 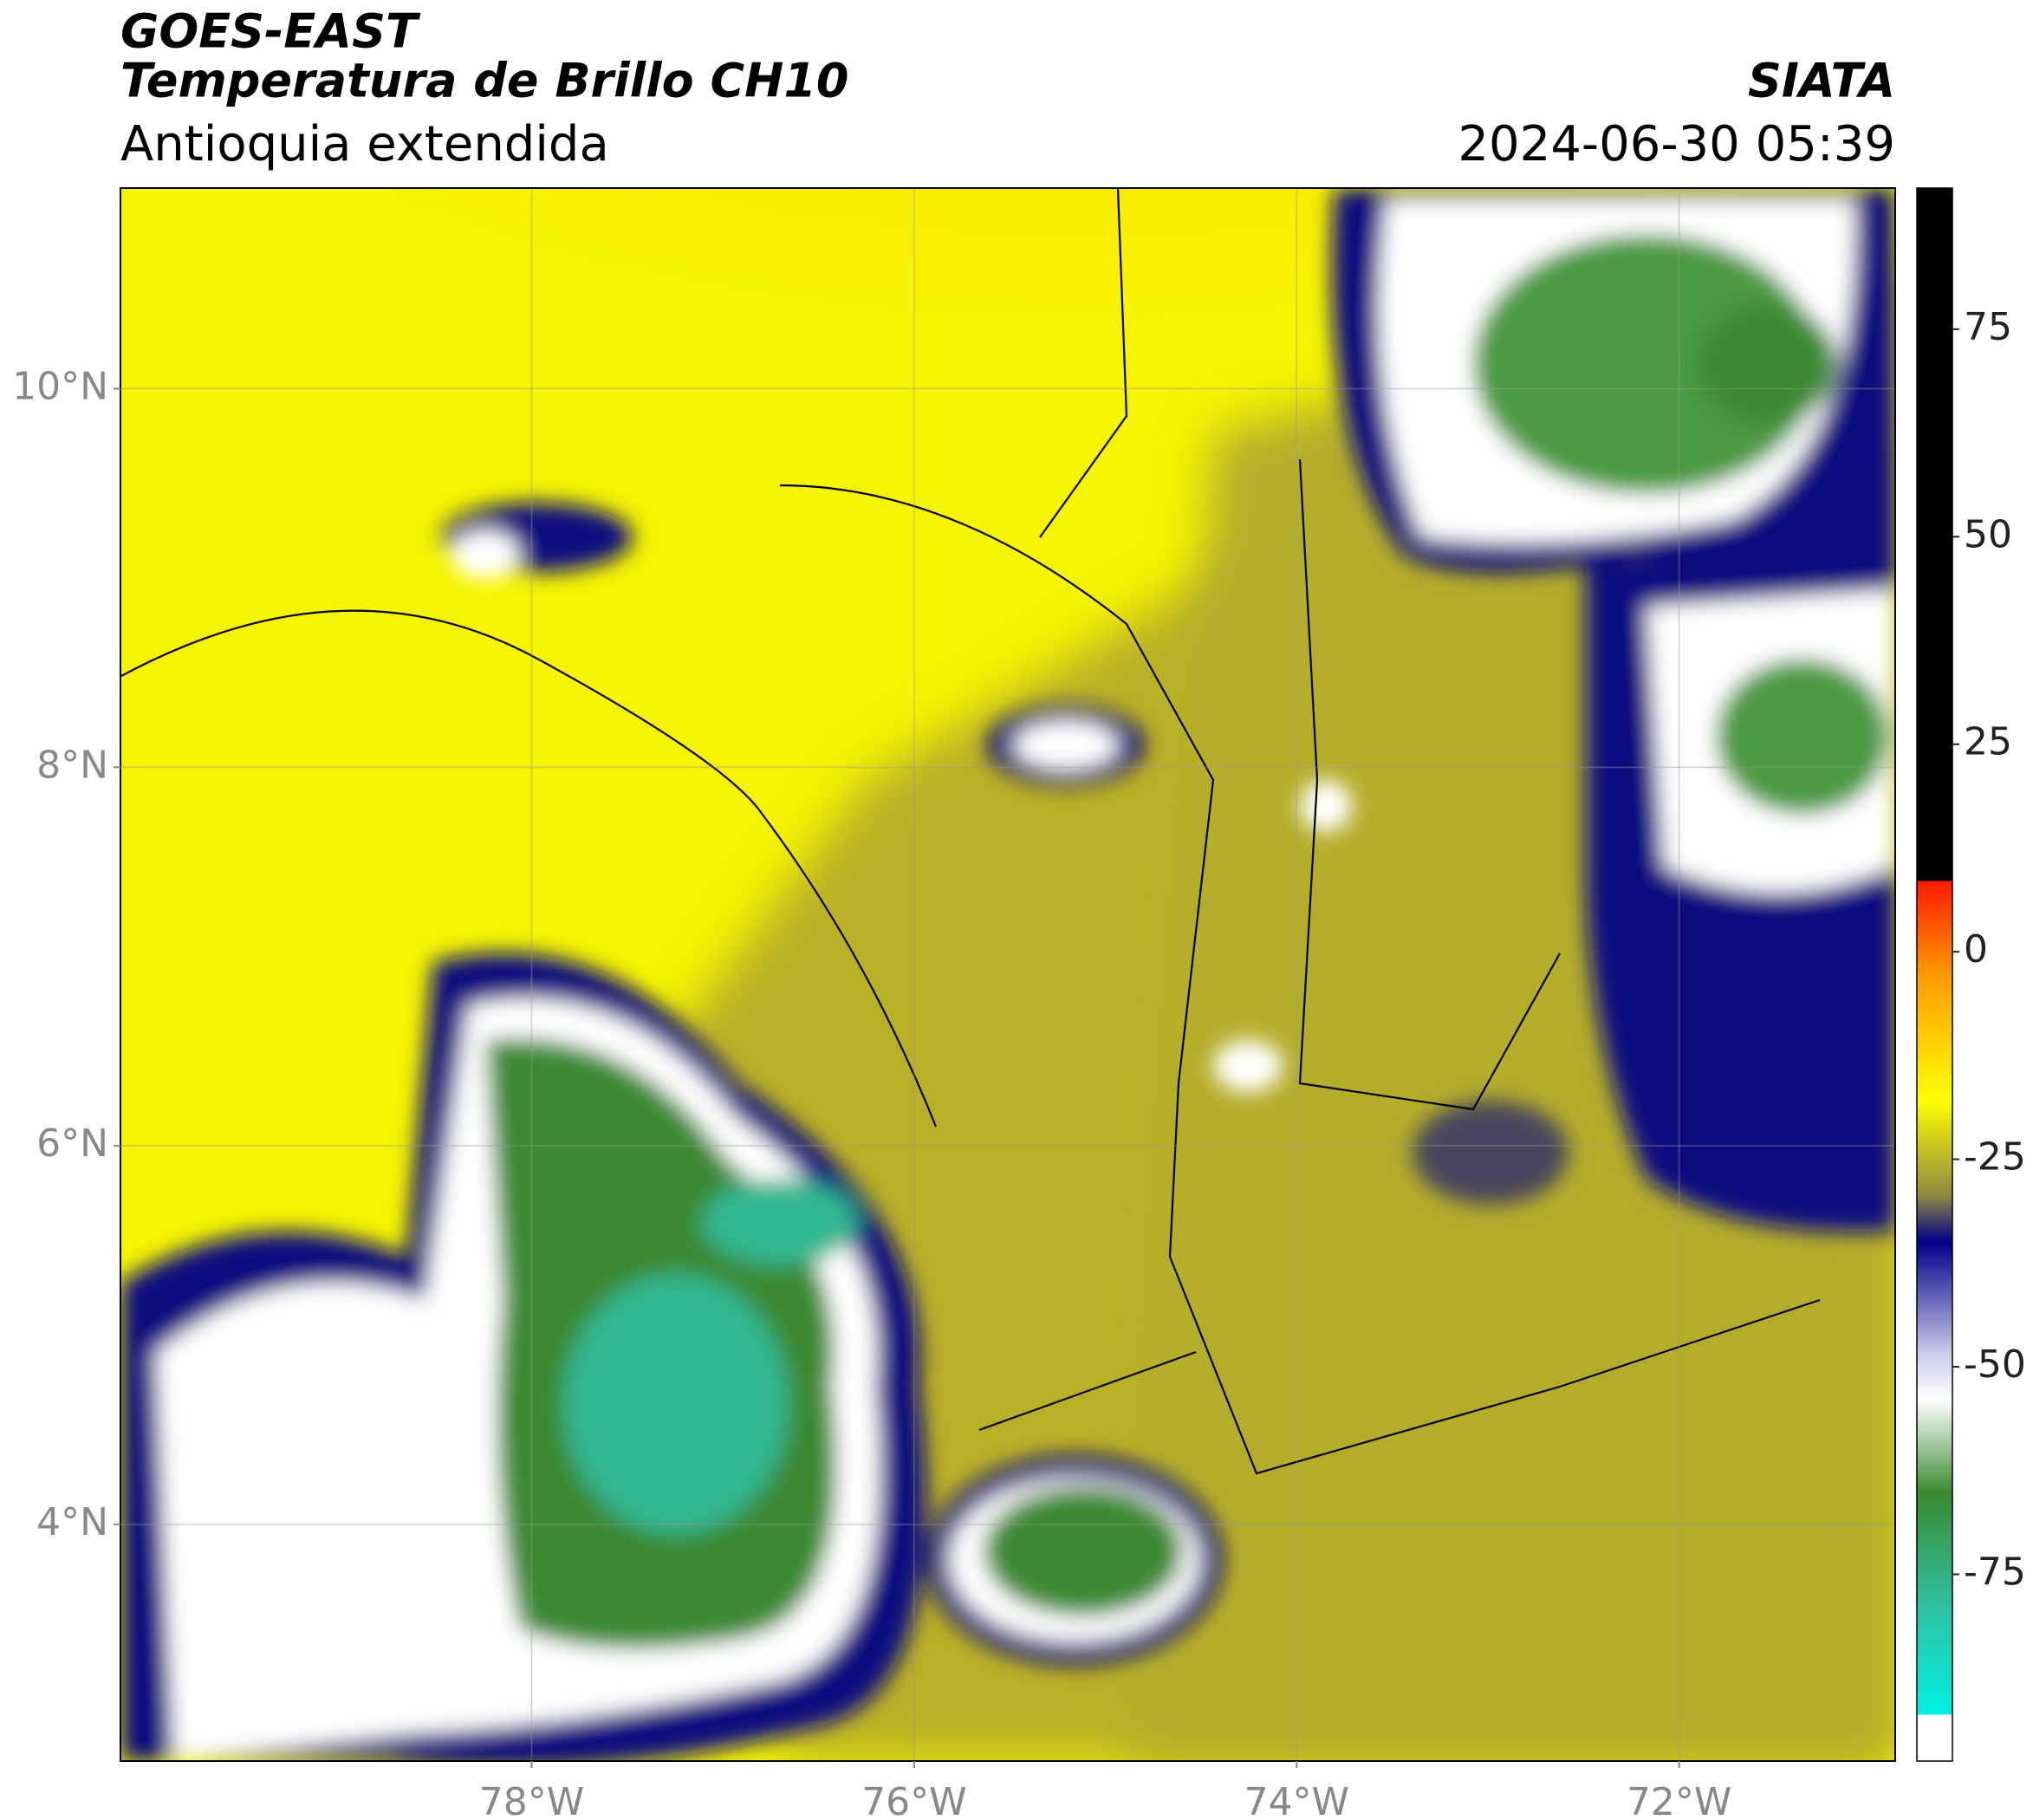 I want to click on colorbar-tick-label: 50, so click(x=1988, y=534).